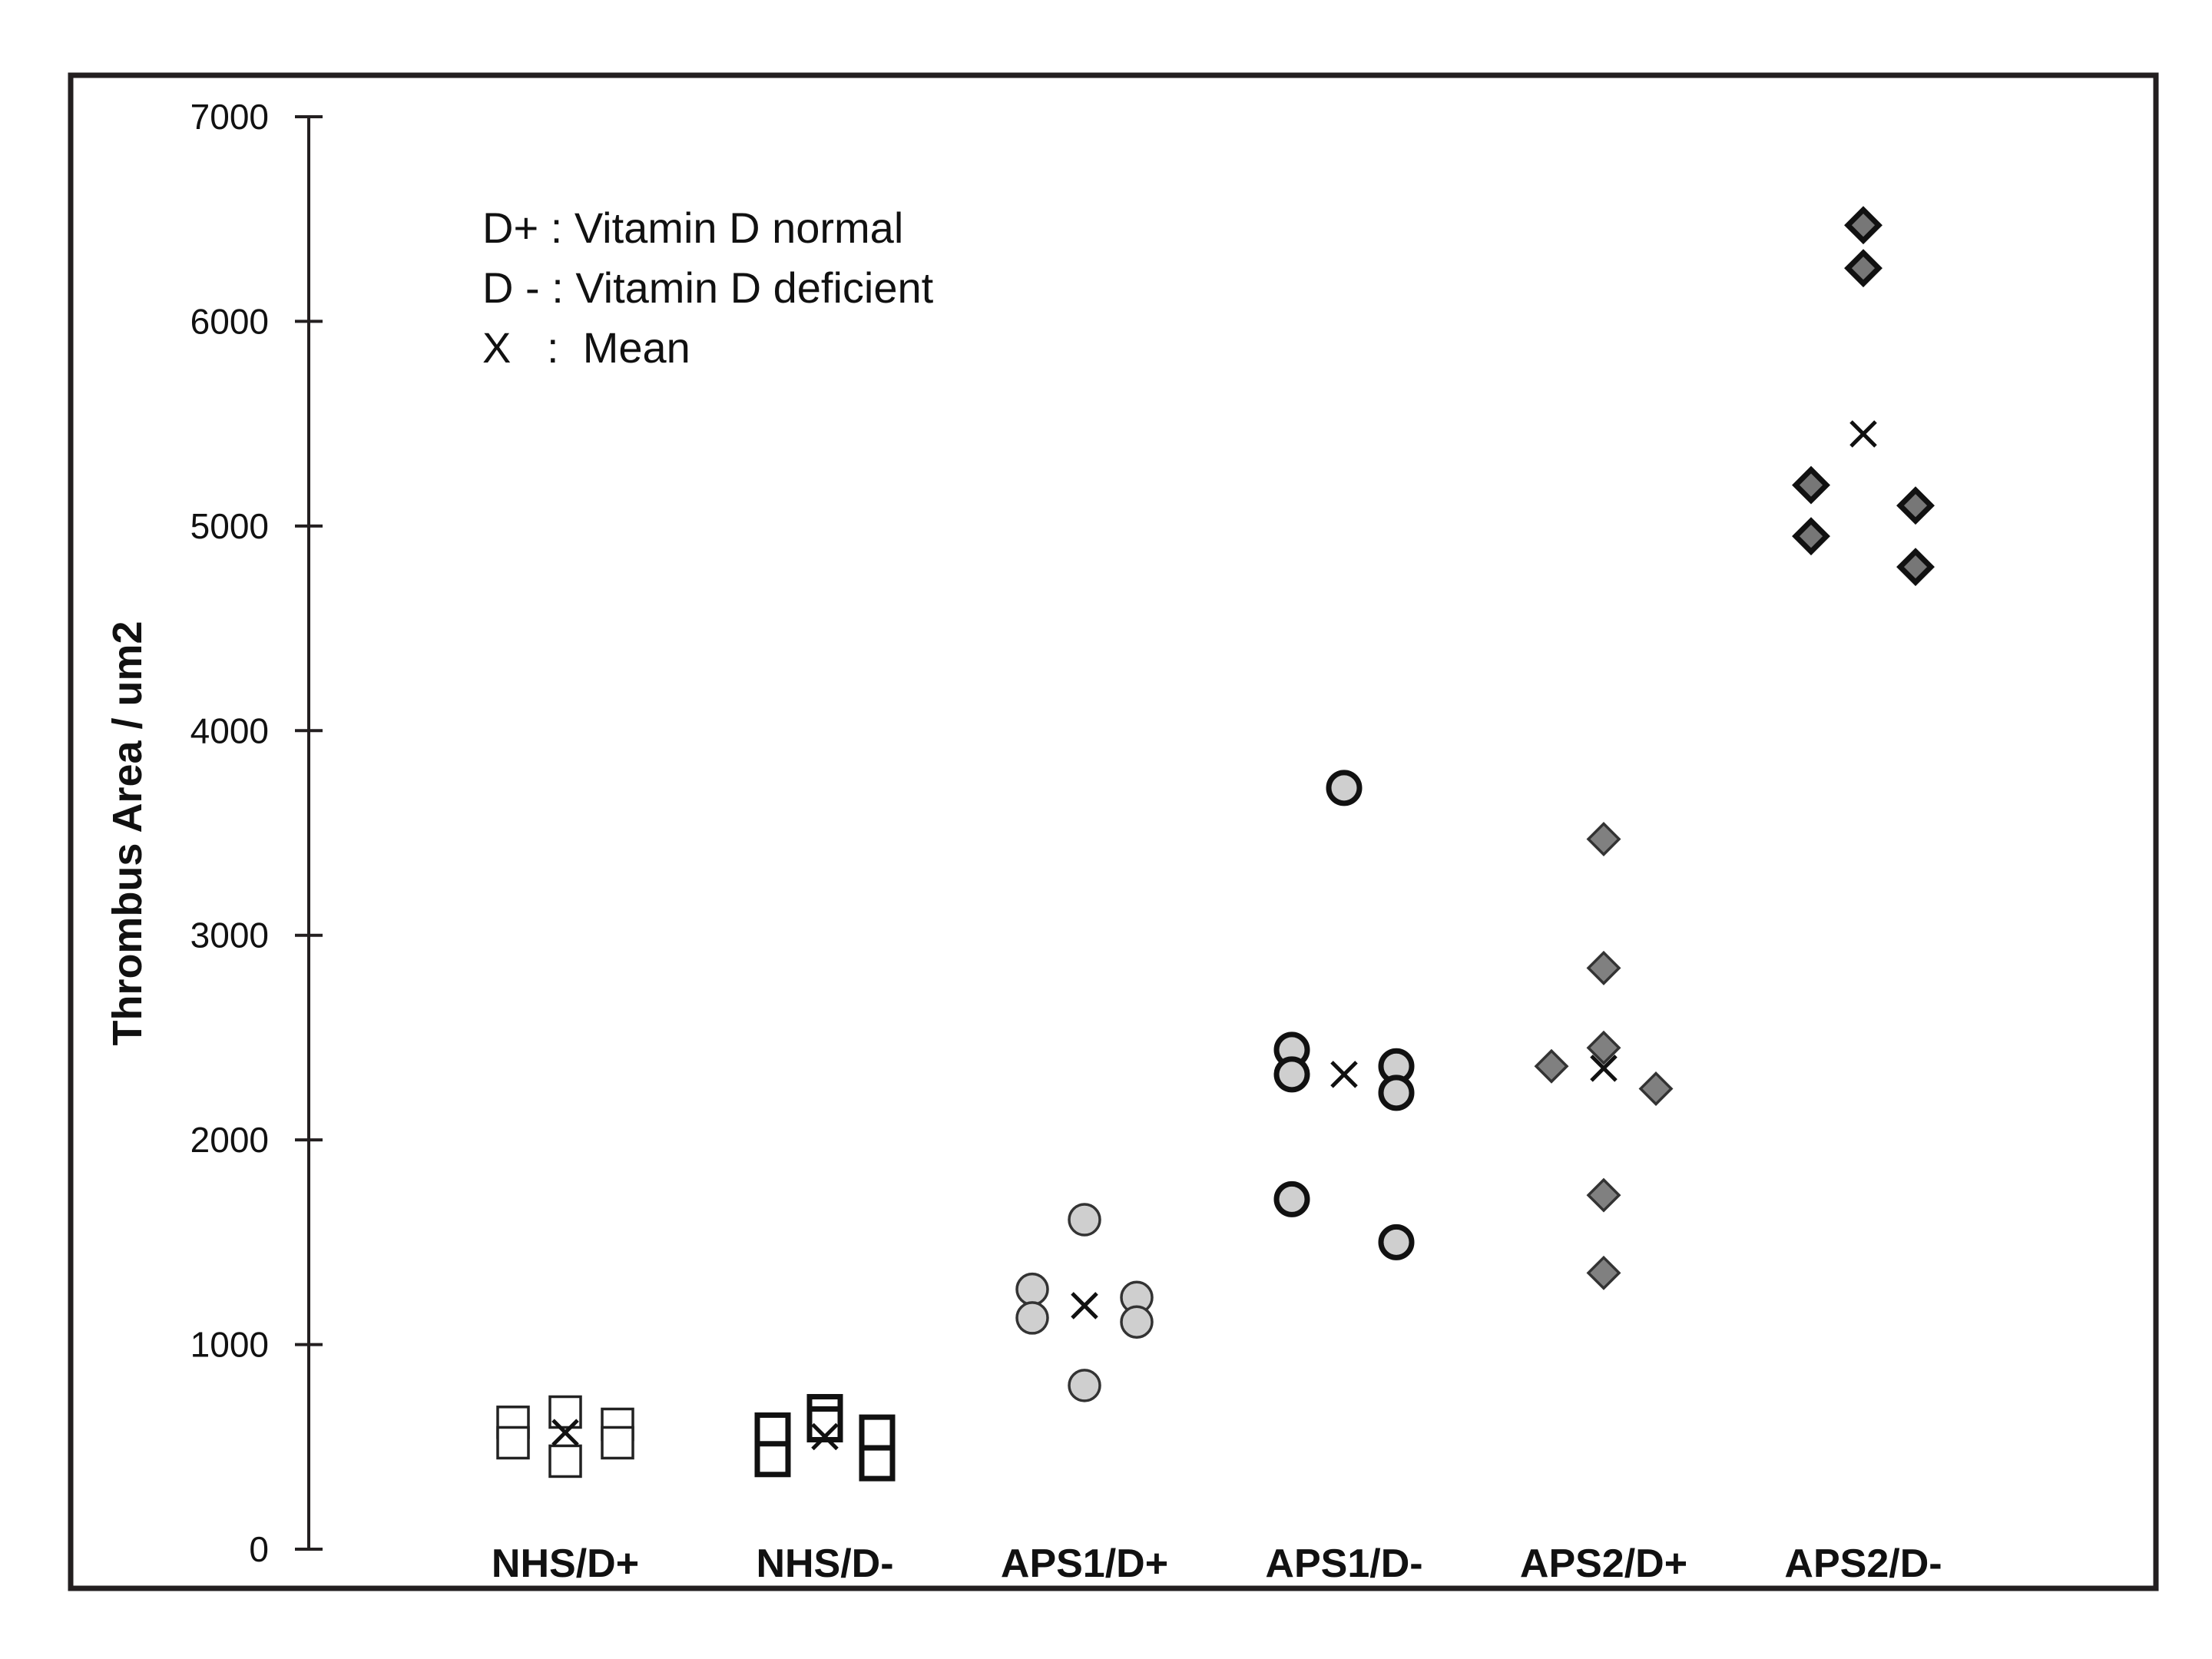  What do you see at coordinates (230, 526) in the screenshot?
I see `y-tick-label: 5000` at bounding box center [230, 526].